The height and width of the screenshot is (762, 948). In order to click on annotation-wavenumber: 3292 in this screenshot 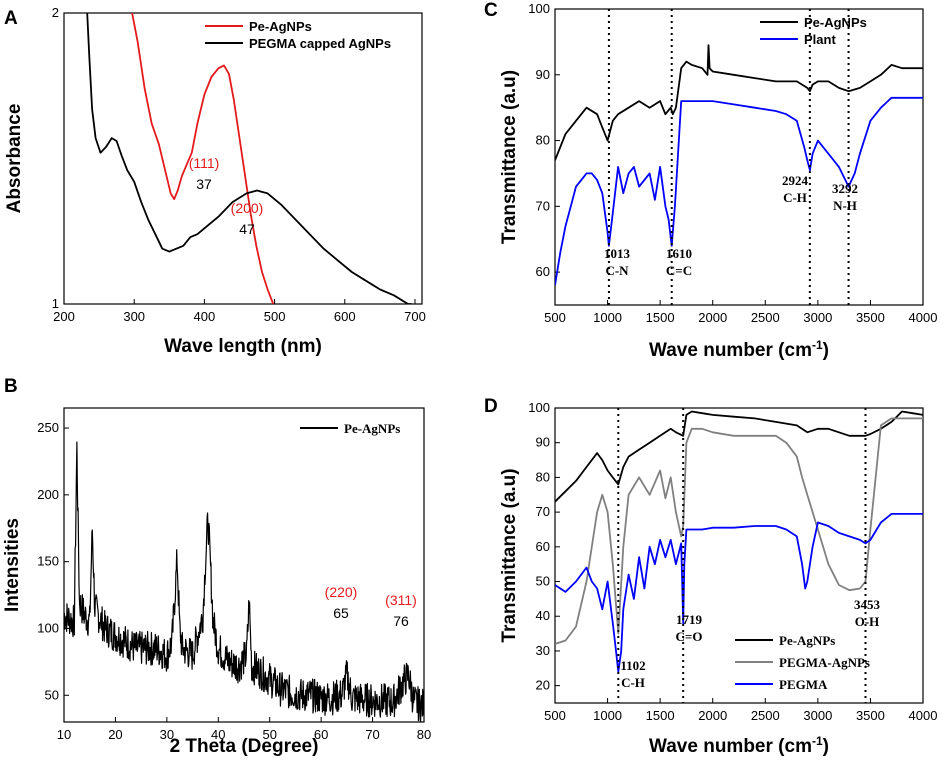, I will do `click(845, 188)`.